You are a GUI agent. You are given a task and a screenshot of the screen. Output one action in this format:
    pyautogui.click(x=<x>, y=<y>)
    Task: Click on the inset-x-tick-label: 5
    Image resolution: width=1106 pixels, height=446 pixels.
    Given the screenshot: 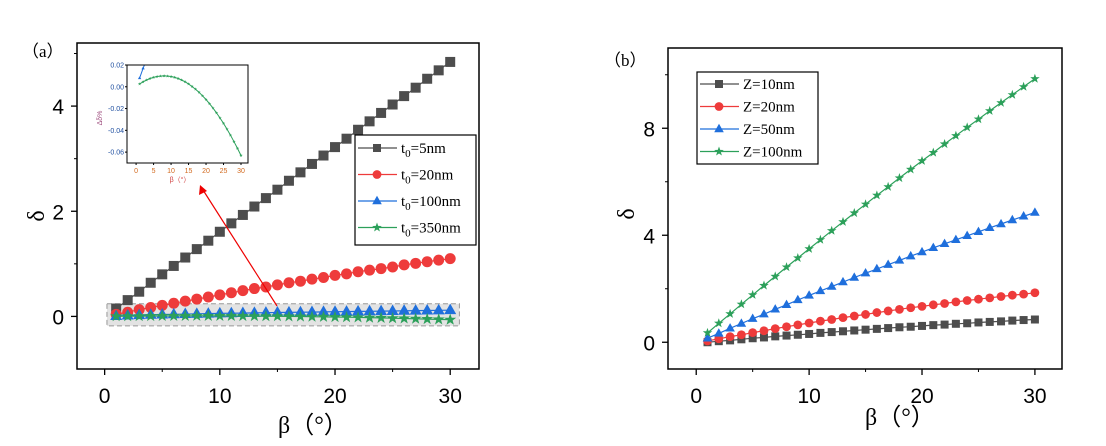 What is the action you would take?
    pyautogui.click(x=154, y=171)
    